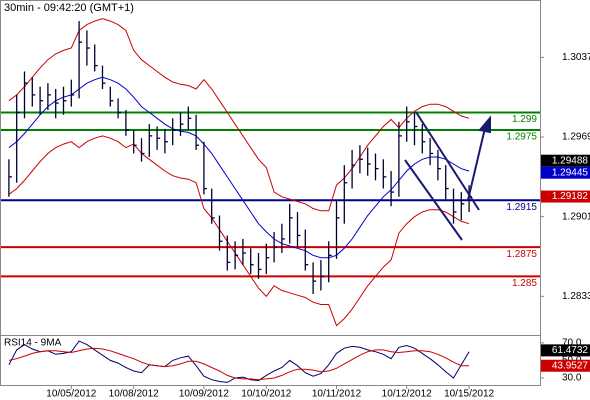  I want to click on price-marker-label: 61.4732, so click(570, 350).